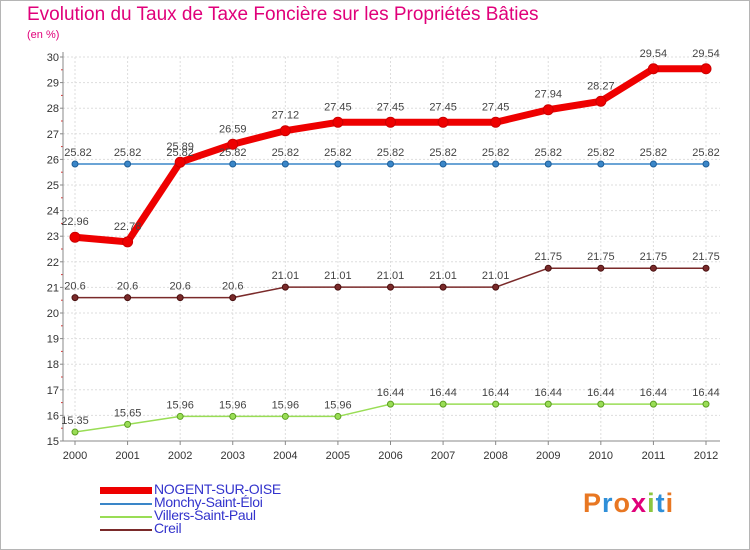 The image size is (750, 550). I want to click on y-tick-label: 30, so click(53, 58).